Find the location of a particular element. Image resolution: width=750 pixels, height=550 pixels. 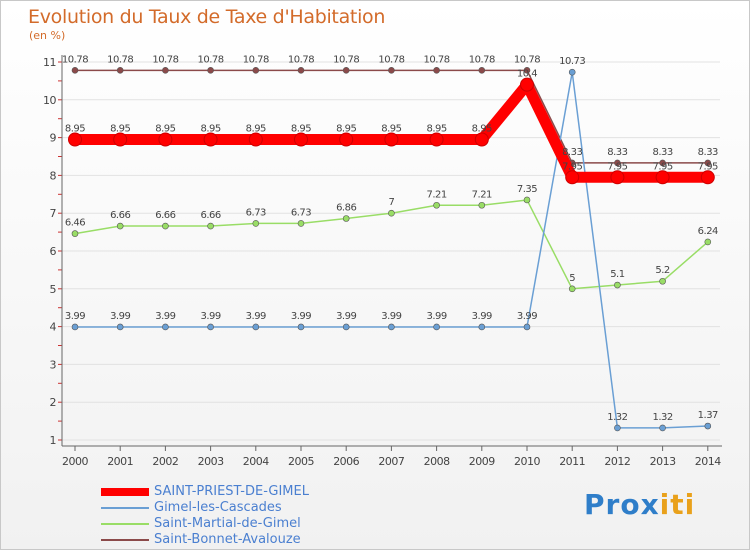

legend-label: Saint-Bonnet-Avalouze is located at coordinates (227, 539).